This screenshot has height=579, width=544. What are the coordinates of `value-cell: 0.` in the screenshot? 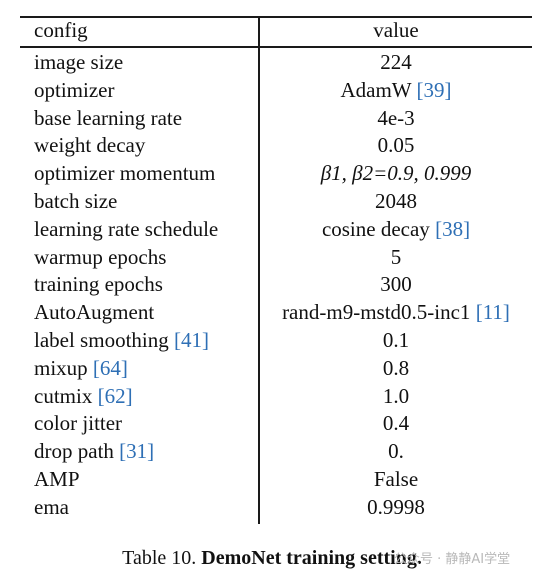 It's located at (396, 451).